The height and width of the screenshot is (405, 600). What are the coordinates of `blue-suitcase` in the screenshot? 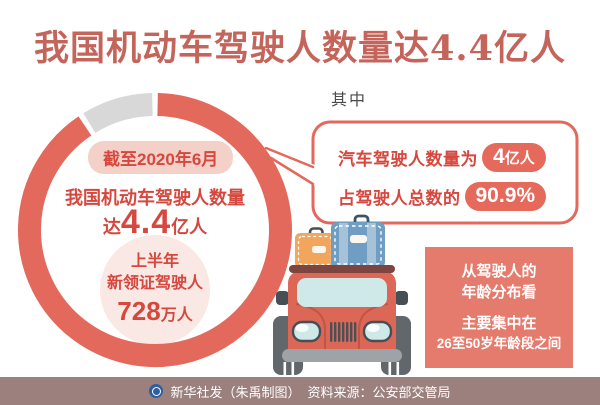 It's located at (358, 241).